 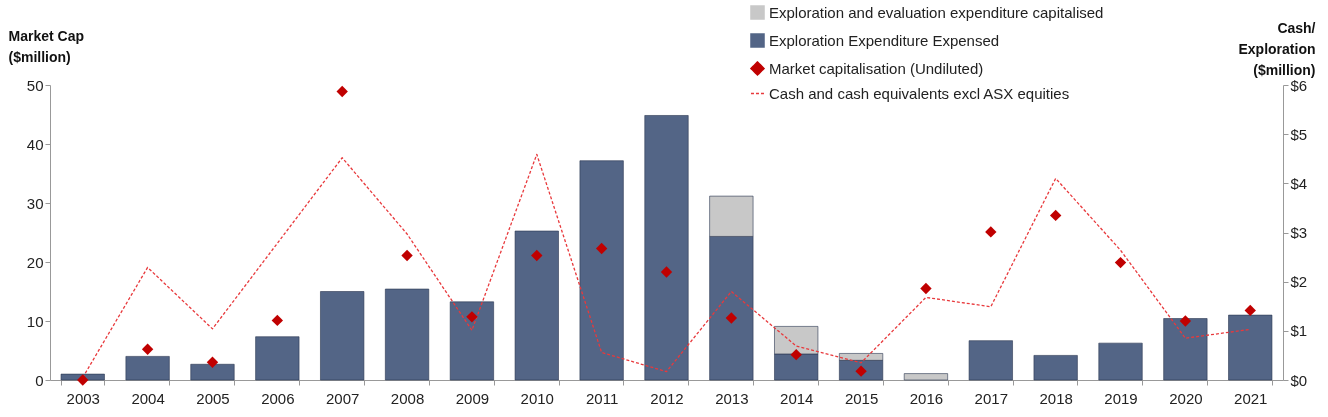 What do you see at coordinates (1299, 380) in the screenshot?
I see `y2-tick-label: $0` at bounding box center [1299, 380].